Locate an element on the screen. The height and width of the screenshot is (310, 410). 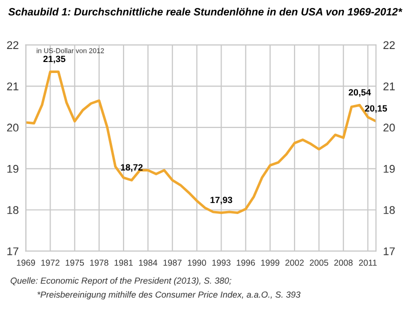
x-tick-label: 1981 is located at coordinates (123, 263).